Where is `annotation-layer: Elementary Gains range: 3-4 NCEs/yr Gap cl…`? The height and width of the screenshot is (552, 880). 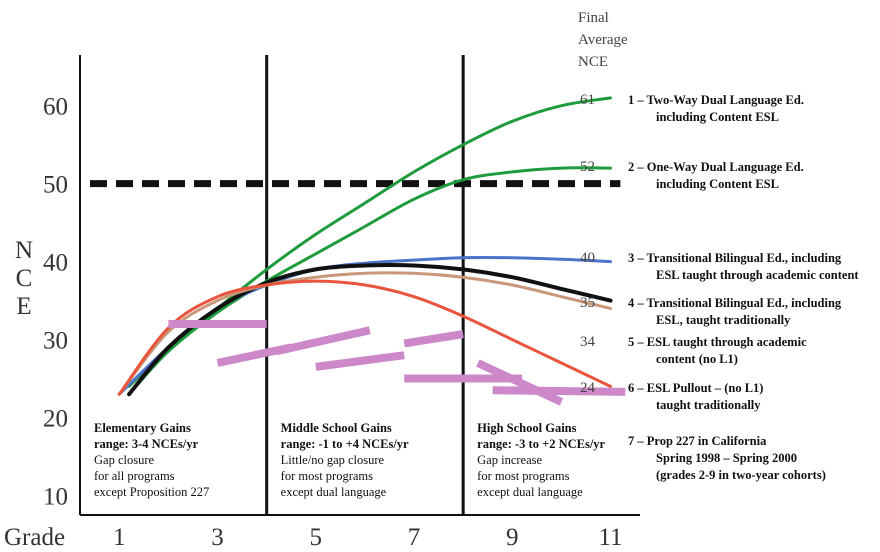 annotation-layer: Elementary Gains range: 3-4 NCEs/yr Gap cl… is located at coordinates (350, 460).